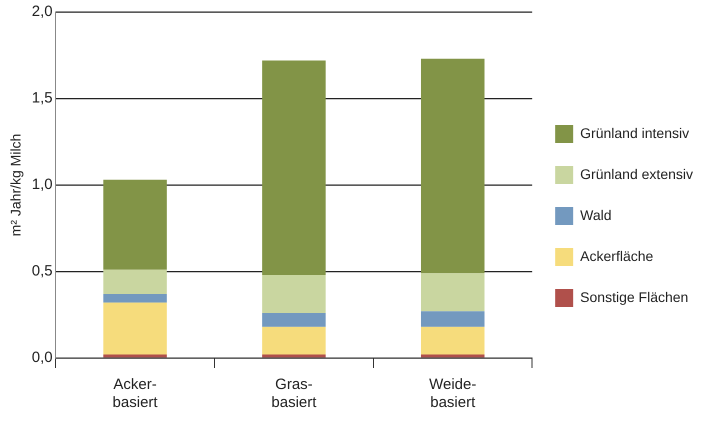  Describe the element at coordinates (634, 296) in the screenshot. I see `legend-label: Sonstige Flächen` at that location.